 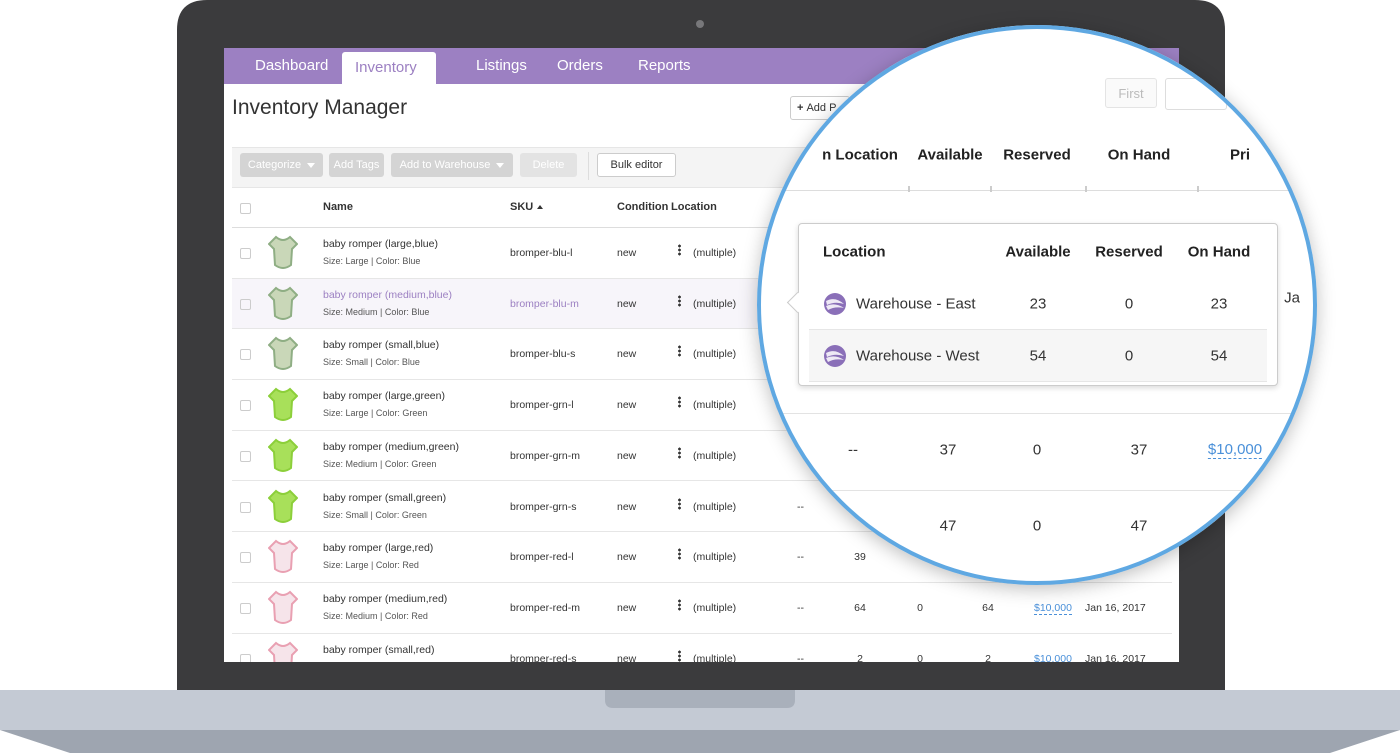 What do you see at coordinates (860, 557) in the screenshot?
I see `available: 39` at bounding box center [860, 557].